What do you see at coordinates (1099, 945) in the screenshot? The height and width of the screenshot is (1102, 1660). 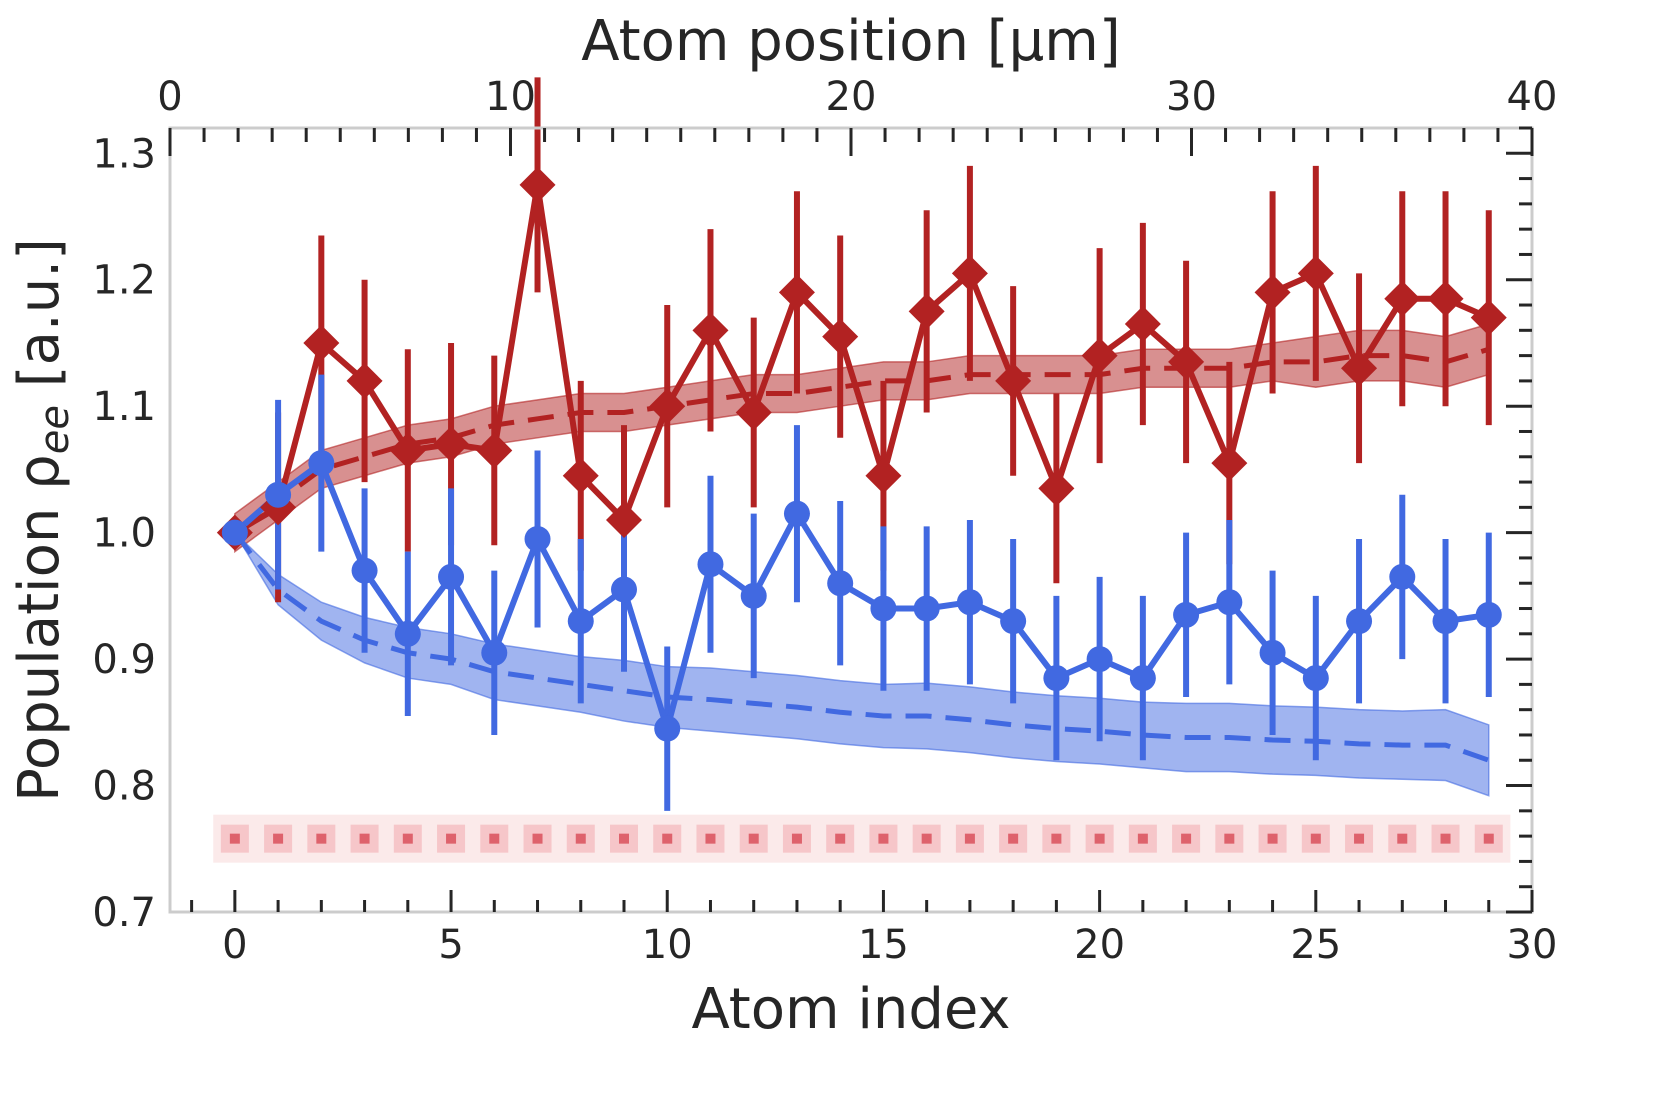 I see `x-tick-label: 20` at bounding box center [1099, 945].